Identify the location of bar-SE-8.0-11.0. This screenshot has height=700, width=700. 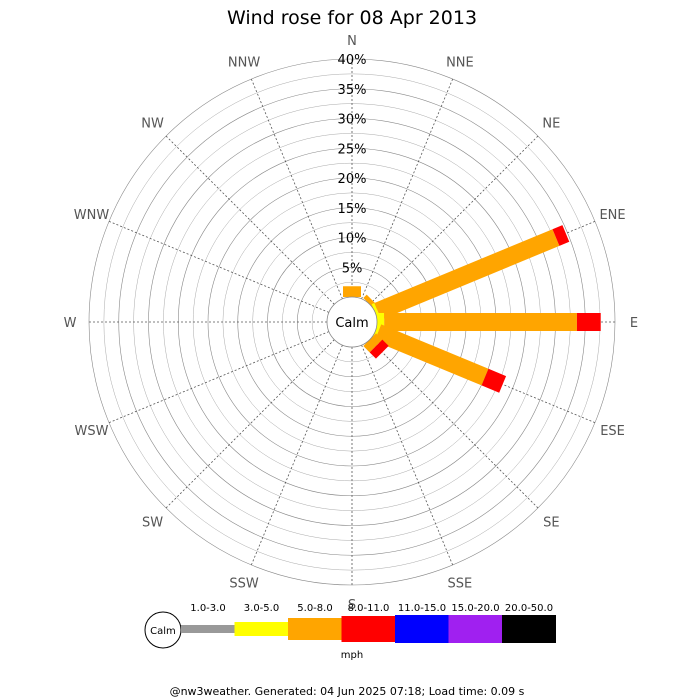
(379, 349).